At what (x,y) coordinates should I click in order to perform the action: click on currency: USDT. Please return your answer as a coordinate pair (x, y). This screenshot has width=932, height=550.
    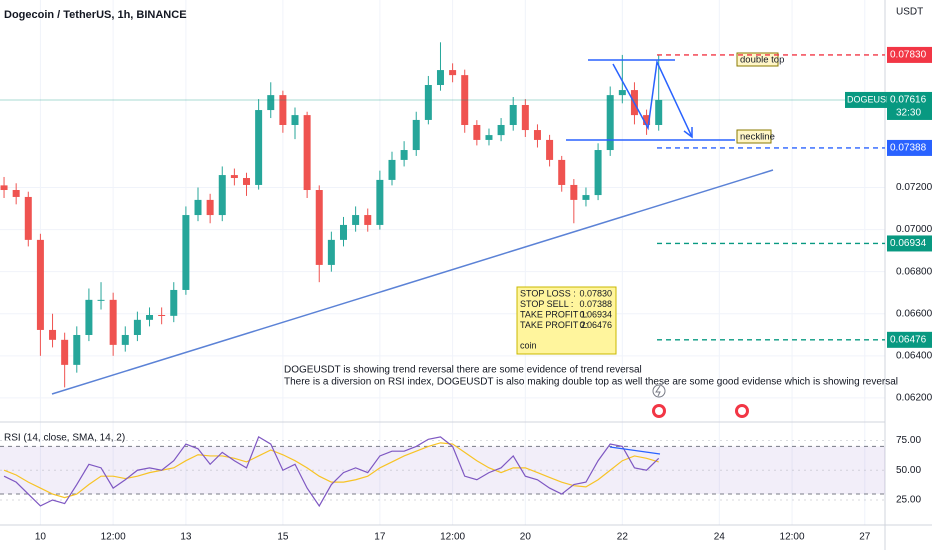
    Looking at the image, I should click on (909, 12).